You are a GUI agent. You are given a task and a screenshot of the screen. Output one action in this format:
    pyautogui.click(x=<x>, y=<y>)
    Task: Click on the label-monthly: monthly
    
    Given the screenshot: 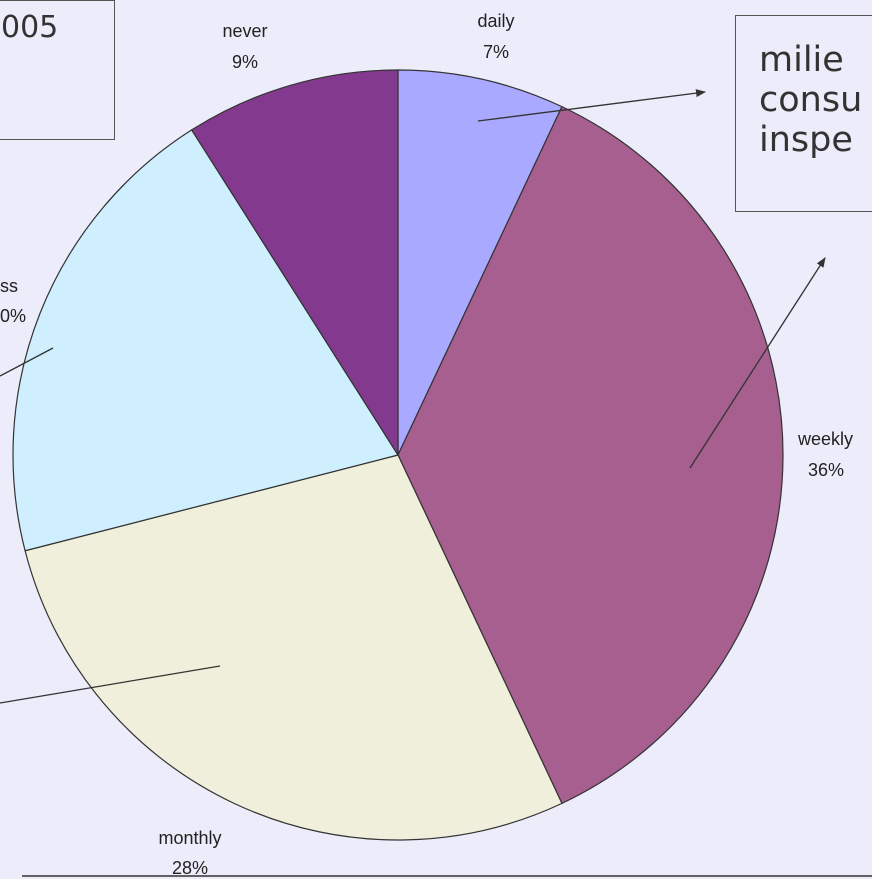 What is the action you would take?
    pyautogui.click(x=189, y=838)
    